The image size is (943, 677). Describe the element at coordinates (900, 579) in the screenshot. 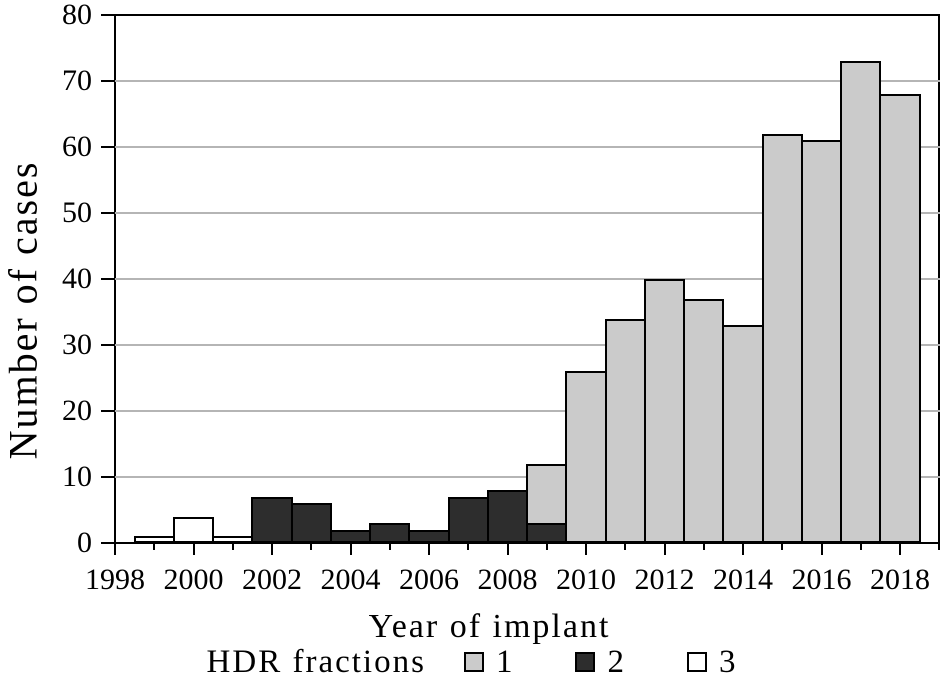

I see `x-tick-label-2018: 2018` at that location.